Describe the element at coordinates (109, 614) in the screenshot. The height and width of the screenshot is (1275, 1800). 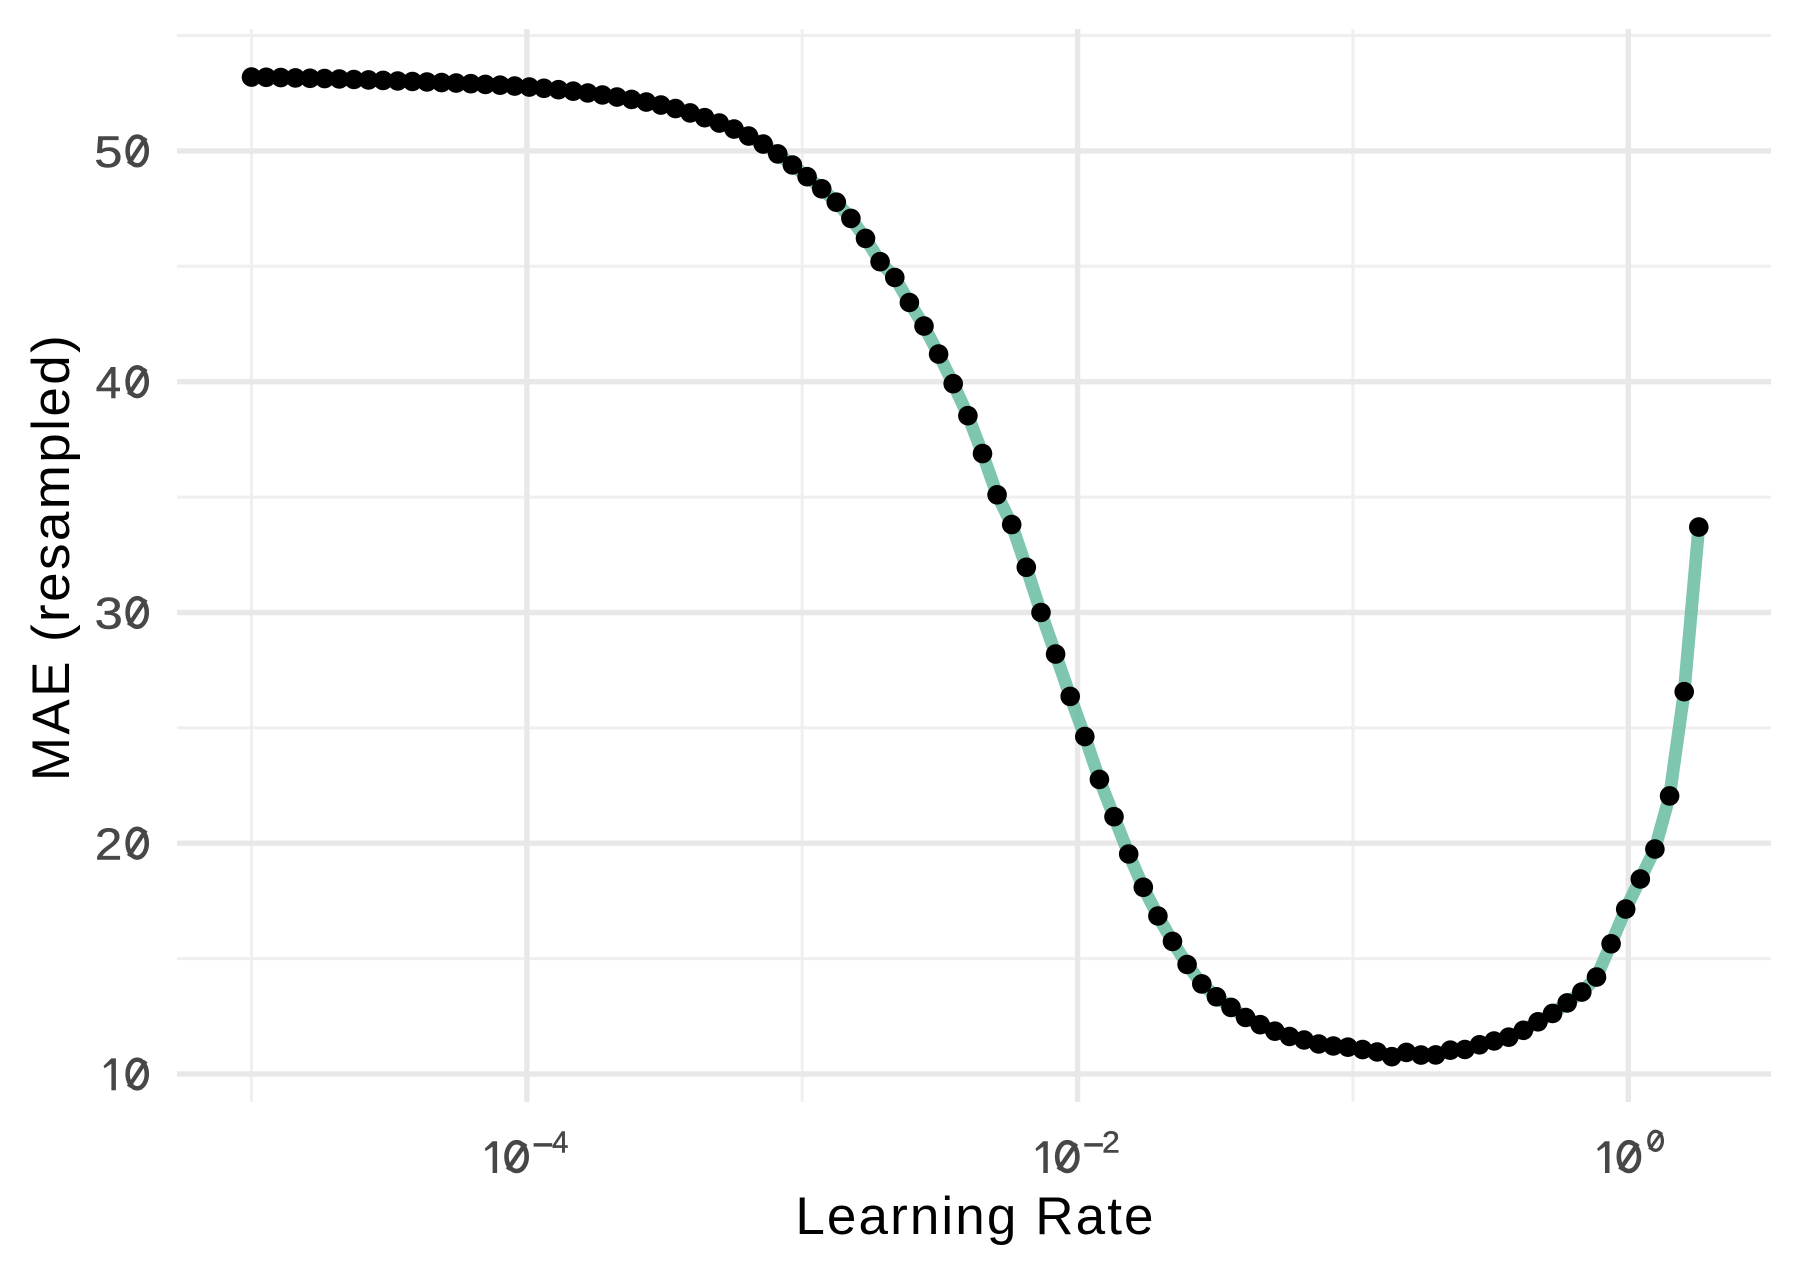
I see `svg-text: 3` at that location.